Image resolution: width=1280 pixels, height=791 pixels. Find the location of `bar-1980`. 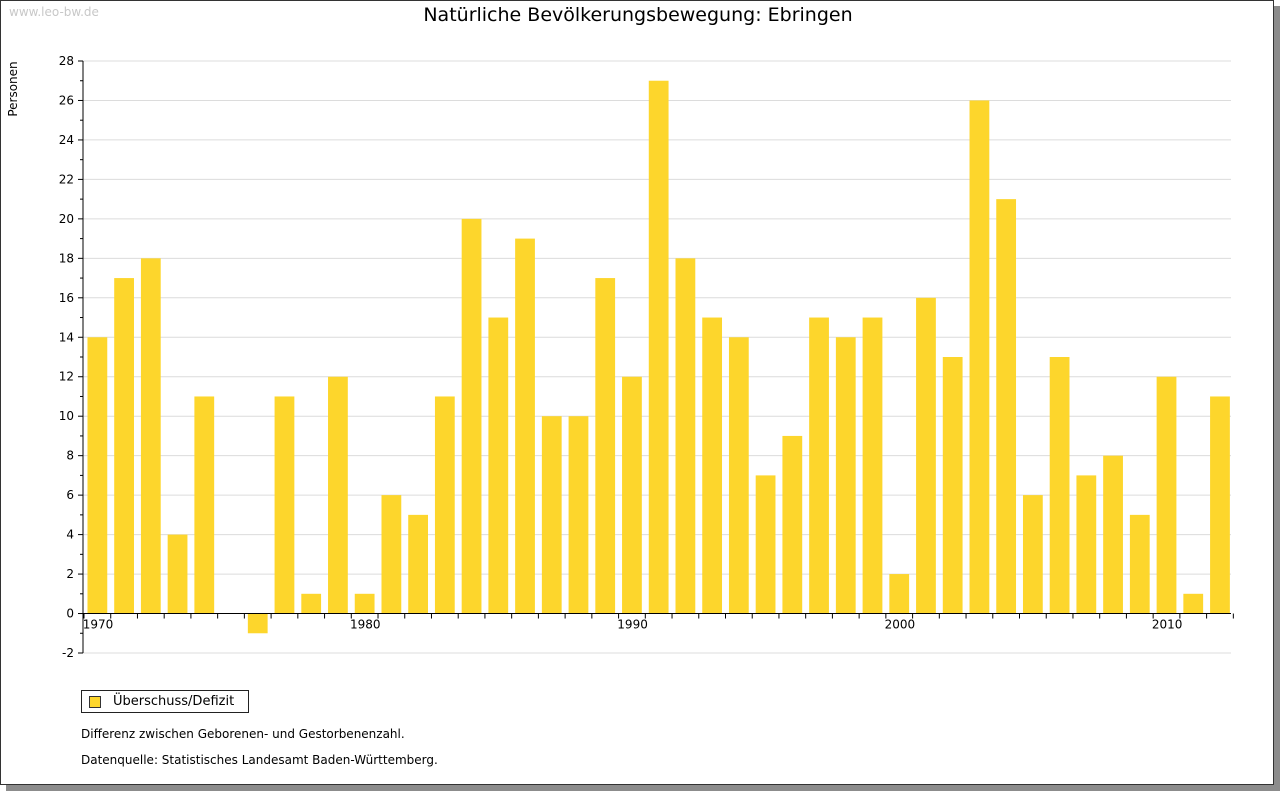

bar-1980 is located at coordinates (364, 603).